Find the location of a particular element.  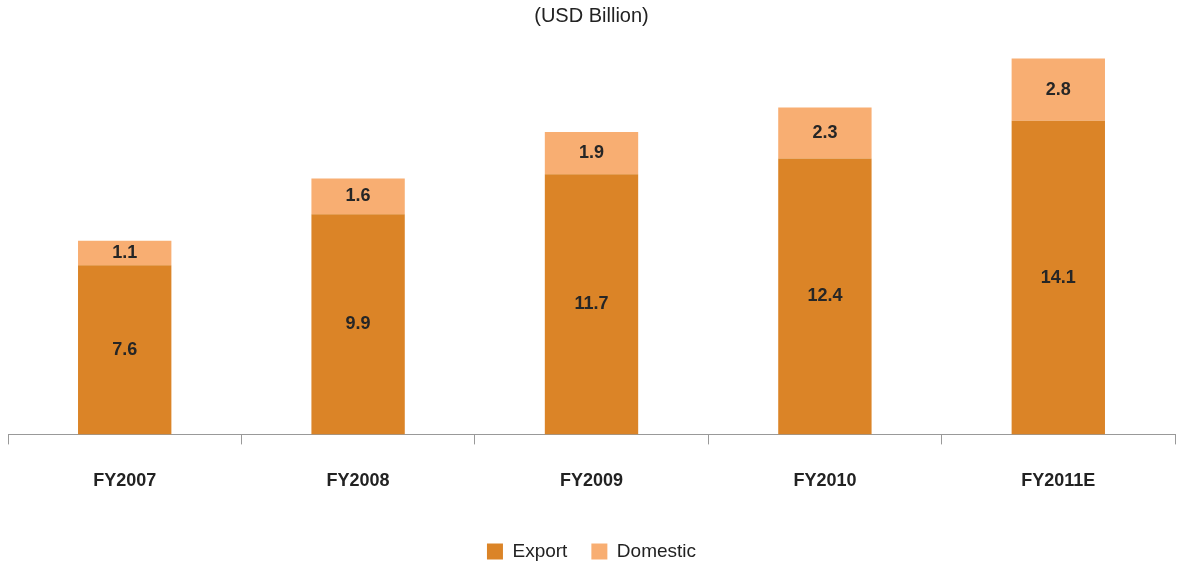

x-tick-label: FY2009 is located at coordinates (591, 480).